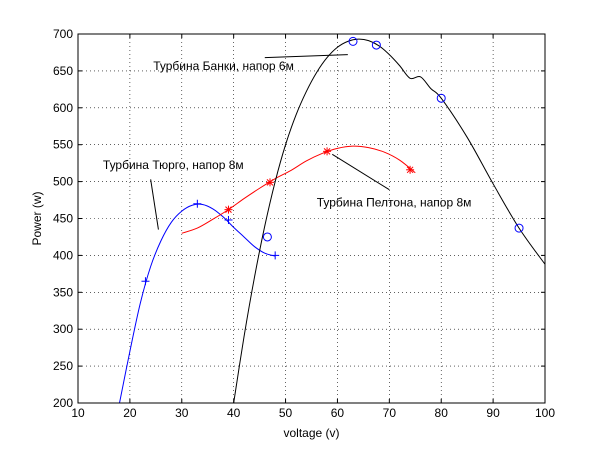 The height and width of the screenshot is (453, 602). Describe the element at coordinates (286, 413) in the screenshot. I see `x-tick-label: 50` at that location.